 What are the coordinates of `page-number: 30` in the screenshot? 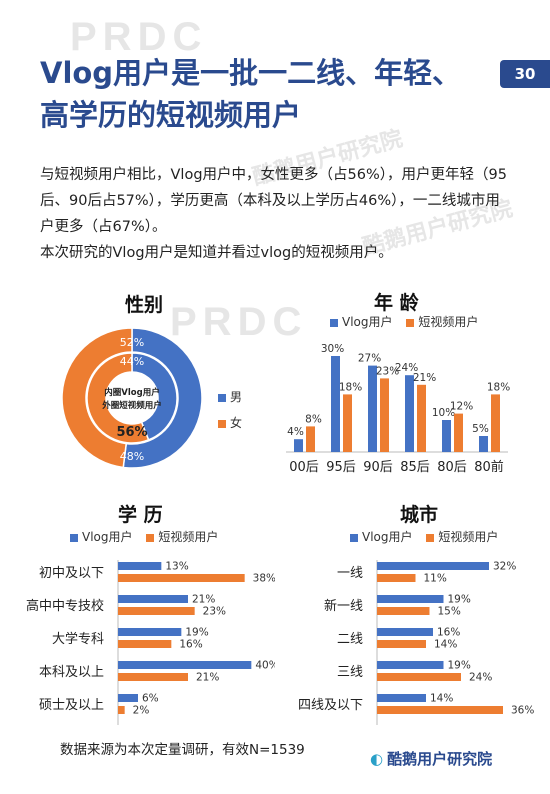 It's located at (525, 74).